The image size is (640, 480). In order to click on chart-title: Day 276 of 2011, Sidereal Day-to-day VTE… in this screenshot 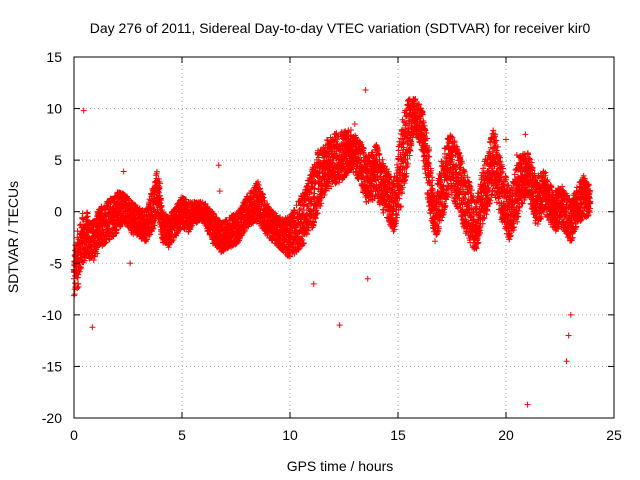, I will do `click(340, 28)`.